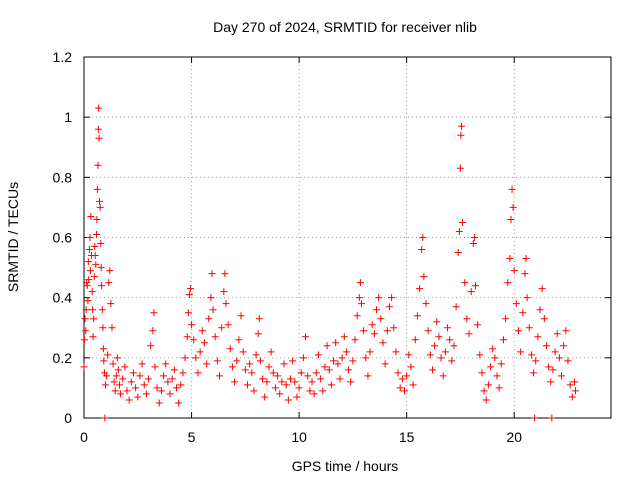 The image size is (640, 480). What do you see at coordinates (63, 238) in the screenshot?
I see `y-tick-label: 0.6` at bounding box center [63, 238].